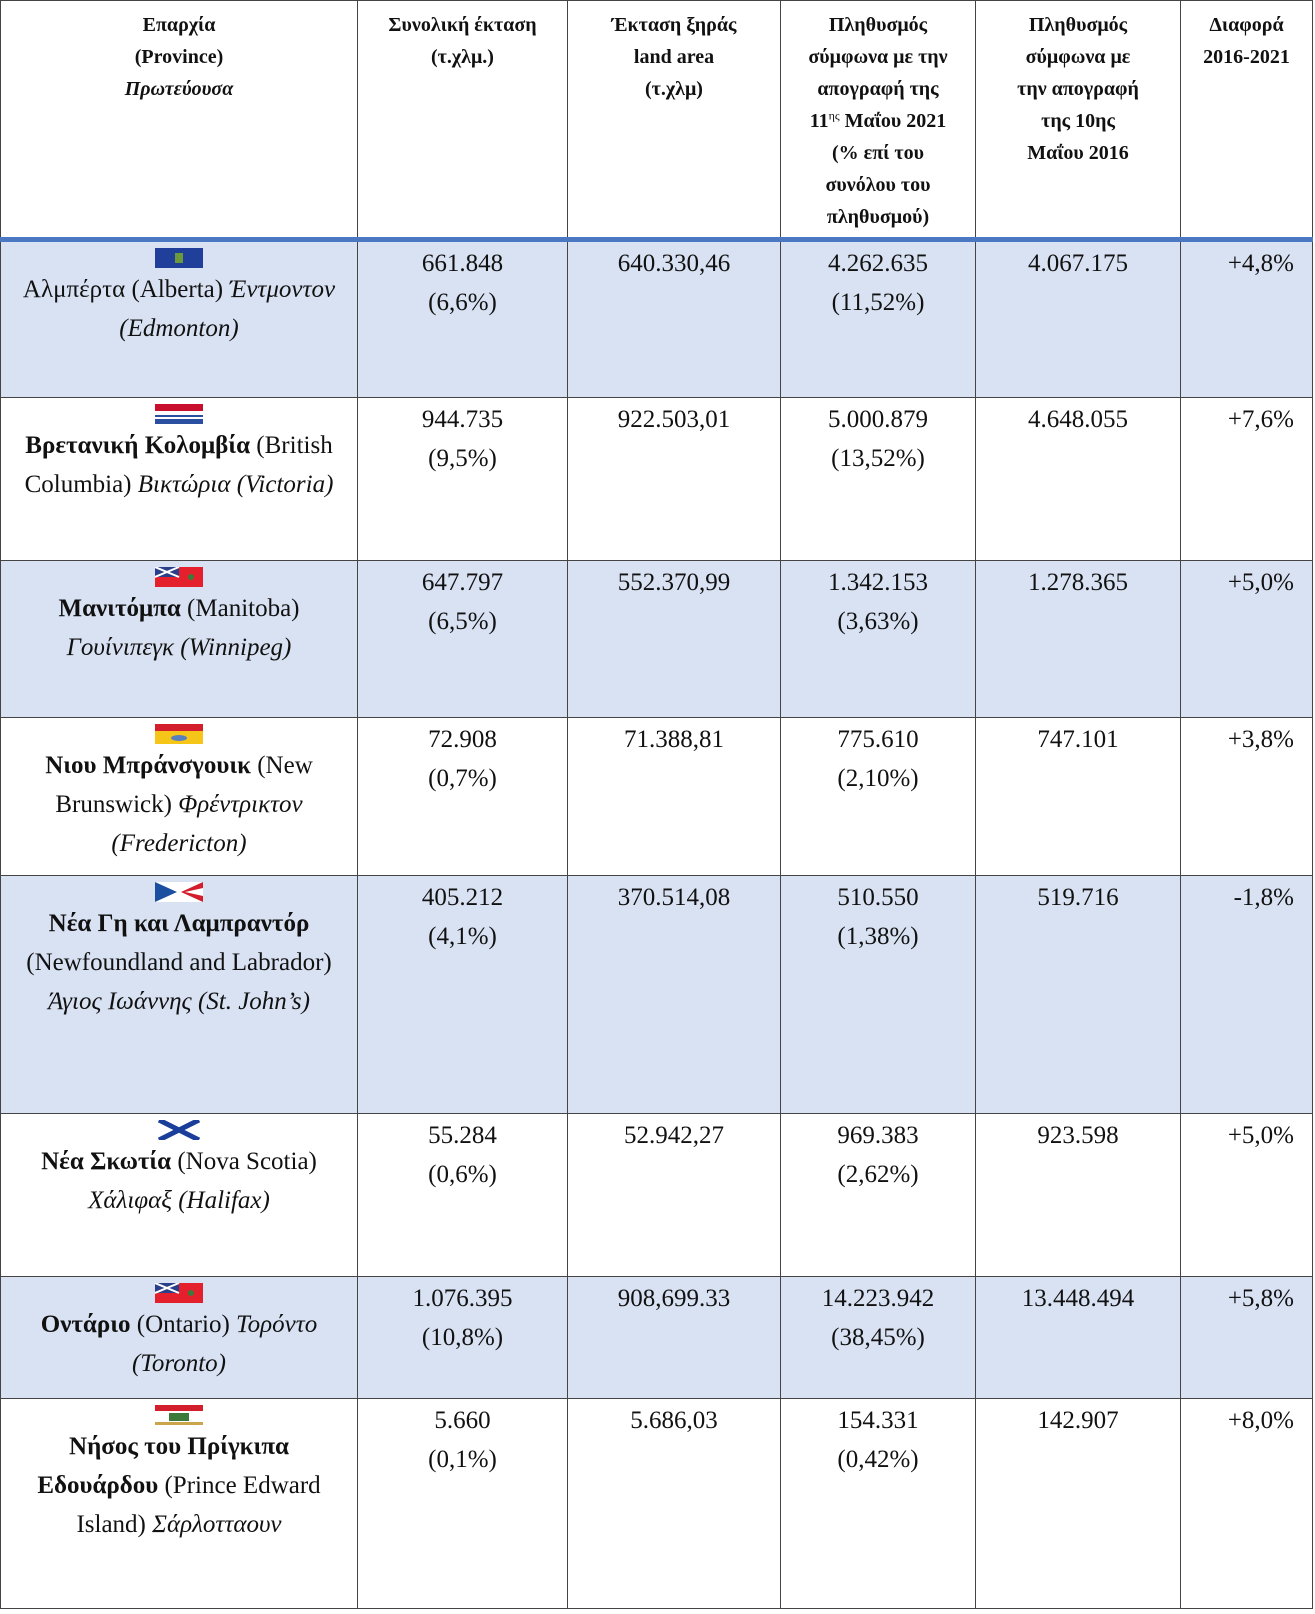 This screenshot has width=1315, height=1614. What do you see at coordinates (462, 778) in the screenshot?
I see `total-area-pct: (0,7%)` at bounding box center [462, 778].